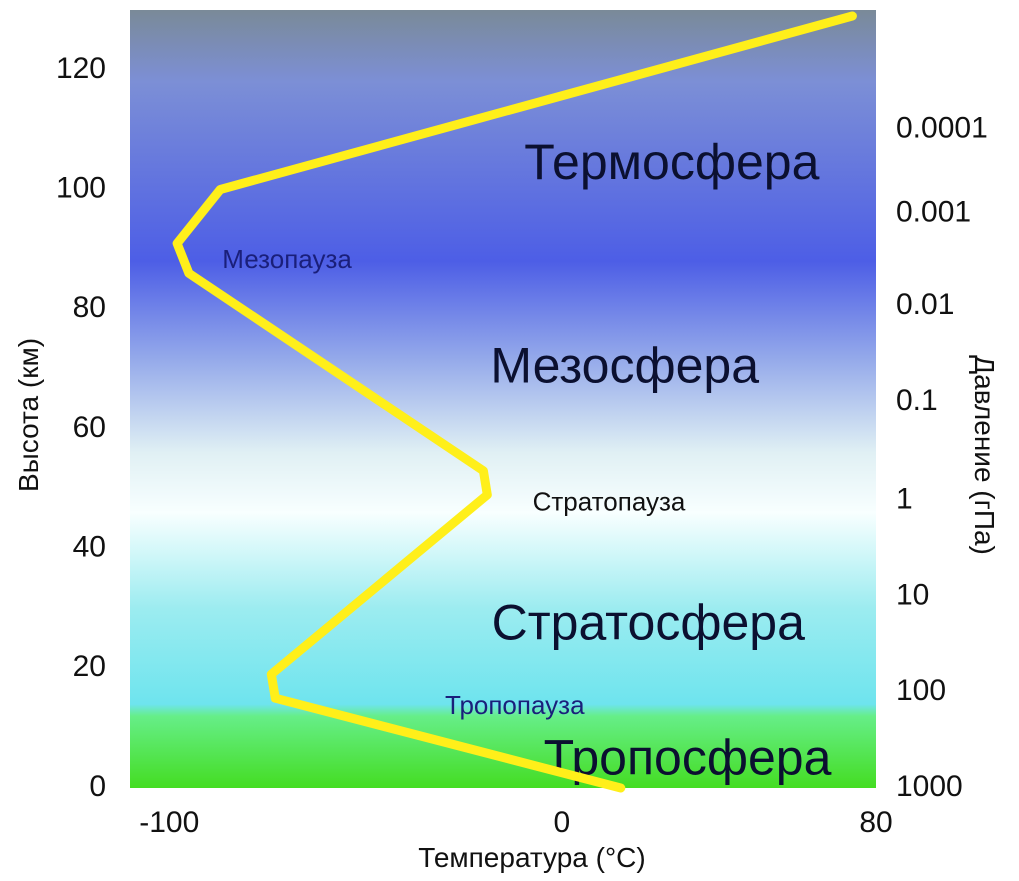  Describe the element at coordinates (624, 365) in the screenshot. I see `layer-label: Мезосфера` at that location.